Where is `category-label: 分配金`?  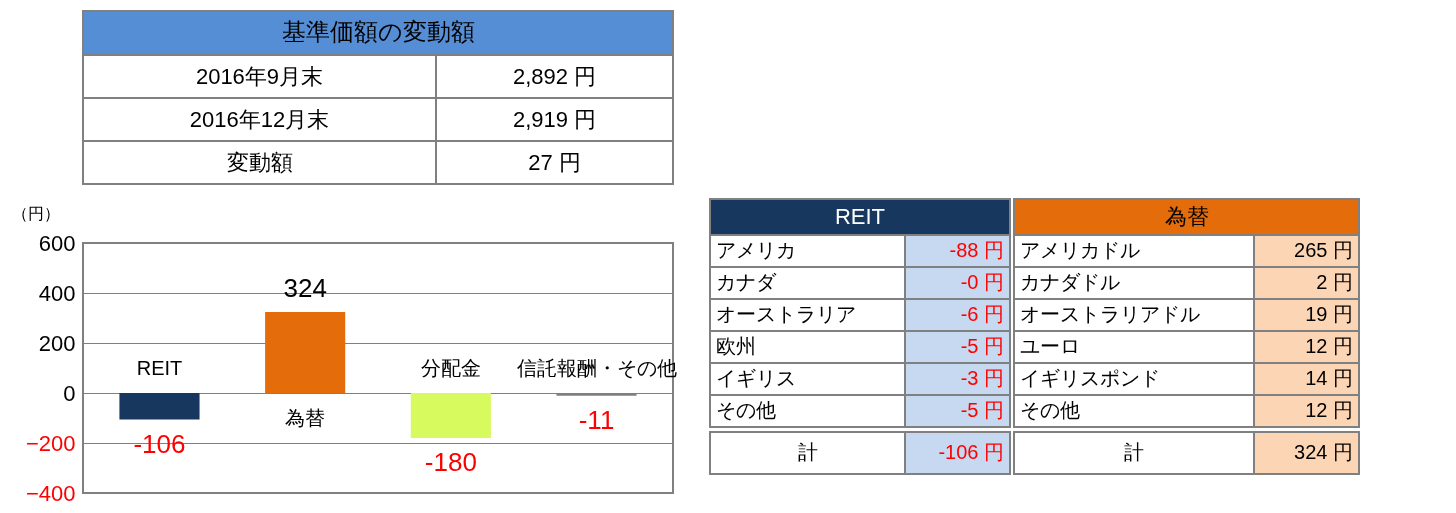 category-label: 分配金 is located at coordinates (450, 368).